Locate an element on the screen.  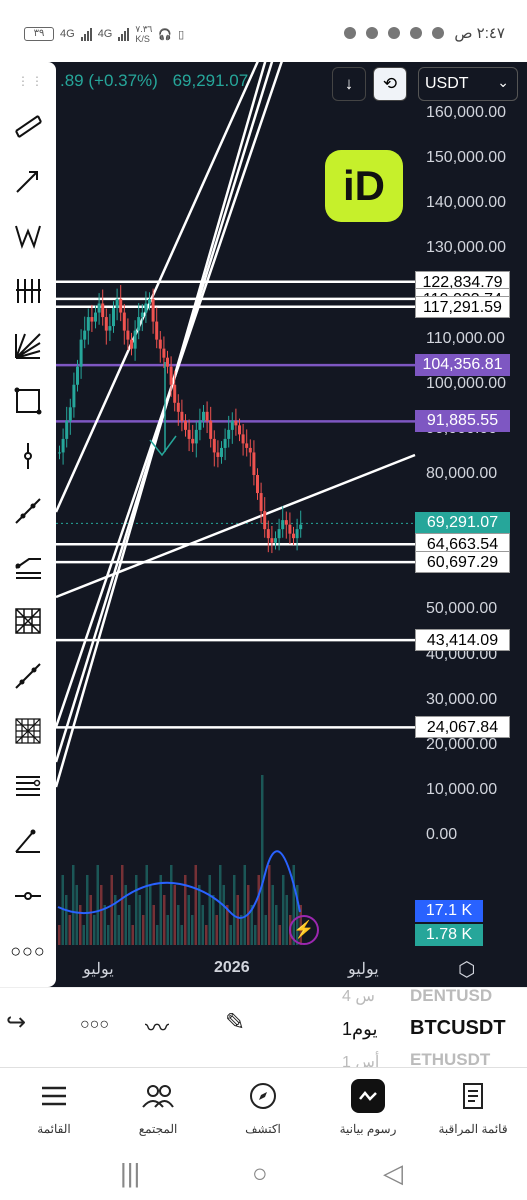
recent-apps-icon: ||| is located at coordinates (130, 1173).